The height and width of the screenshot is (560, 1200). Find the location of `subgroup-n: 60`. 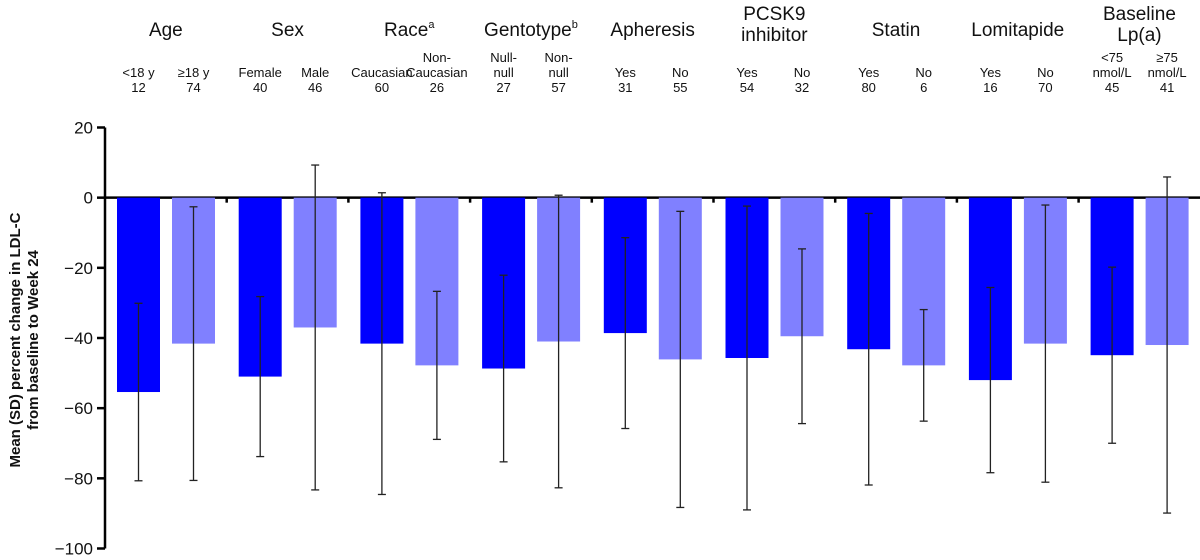

subgroup-n: 60 is located at coordinates (382, 87).